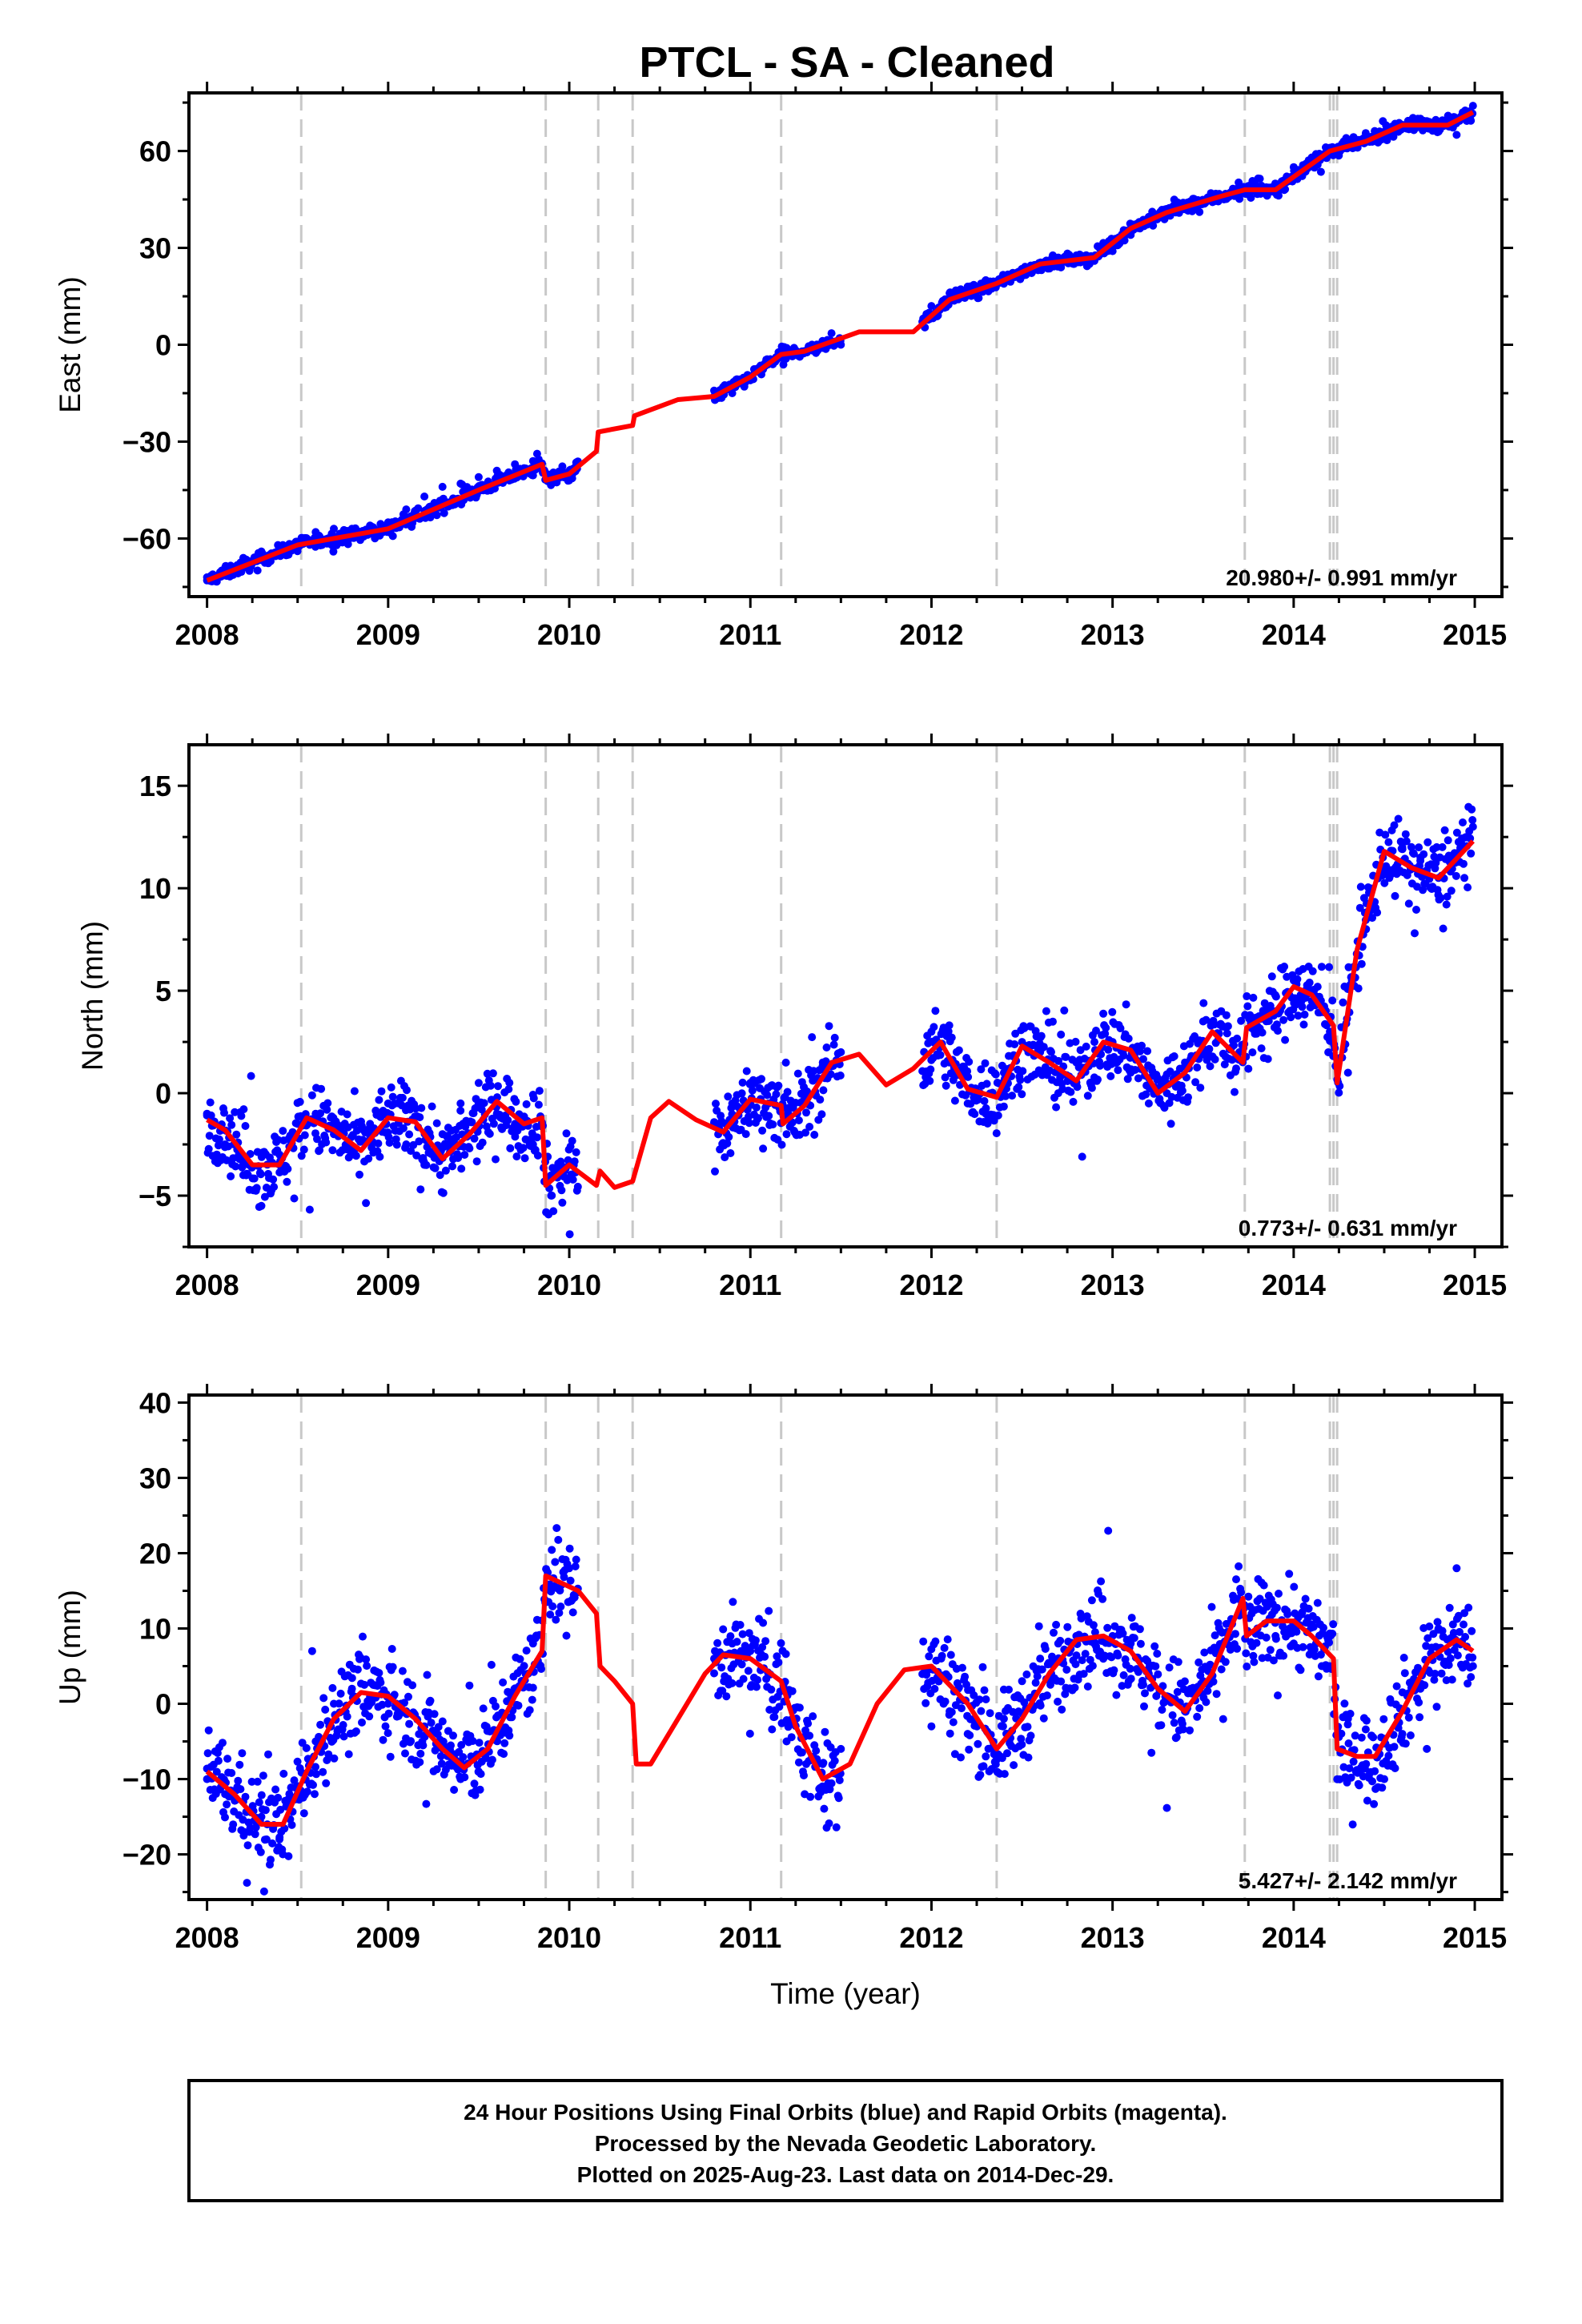  Describe the element at coordinates (163, 1093) in the screenshot. I see `north-y-tick-label: 0` at that location.